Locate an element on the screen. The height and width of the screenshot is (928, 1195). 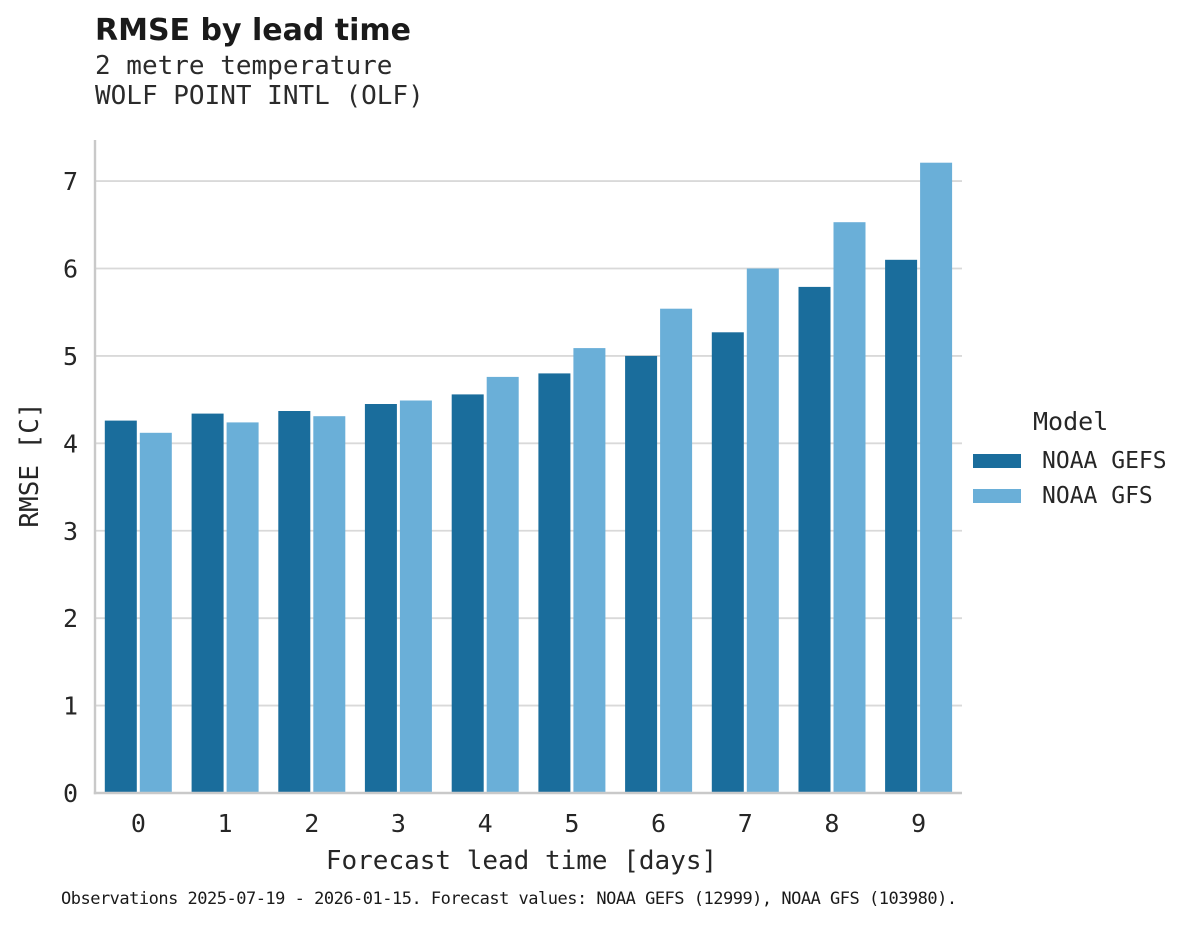
legend-title: Model is located at coordinates (1071, 421).